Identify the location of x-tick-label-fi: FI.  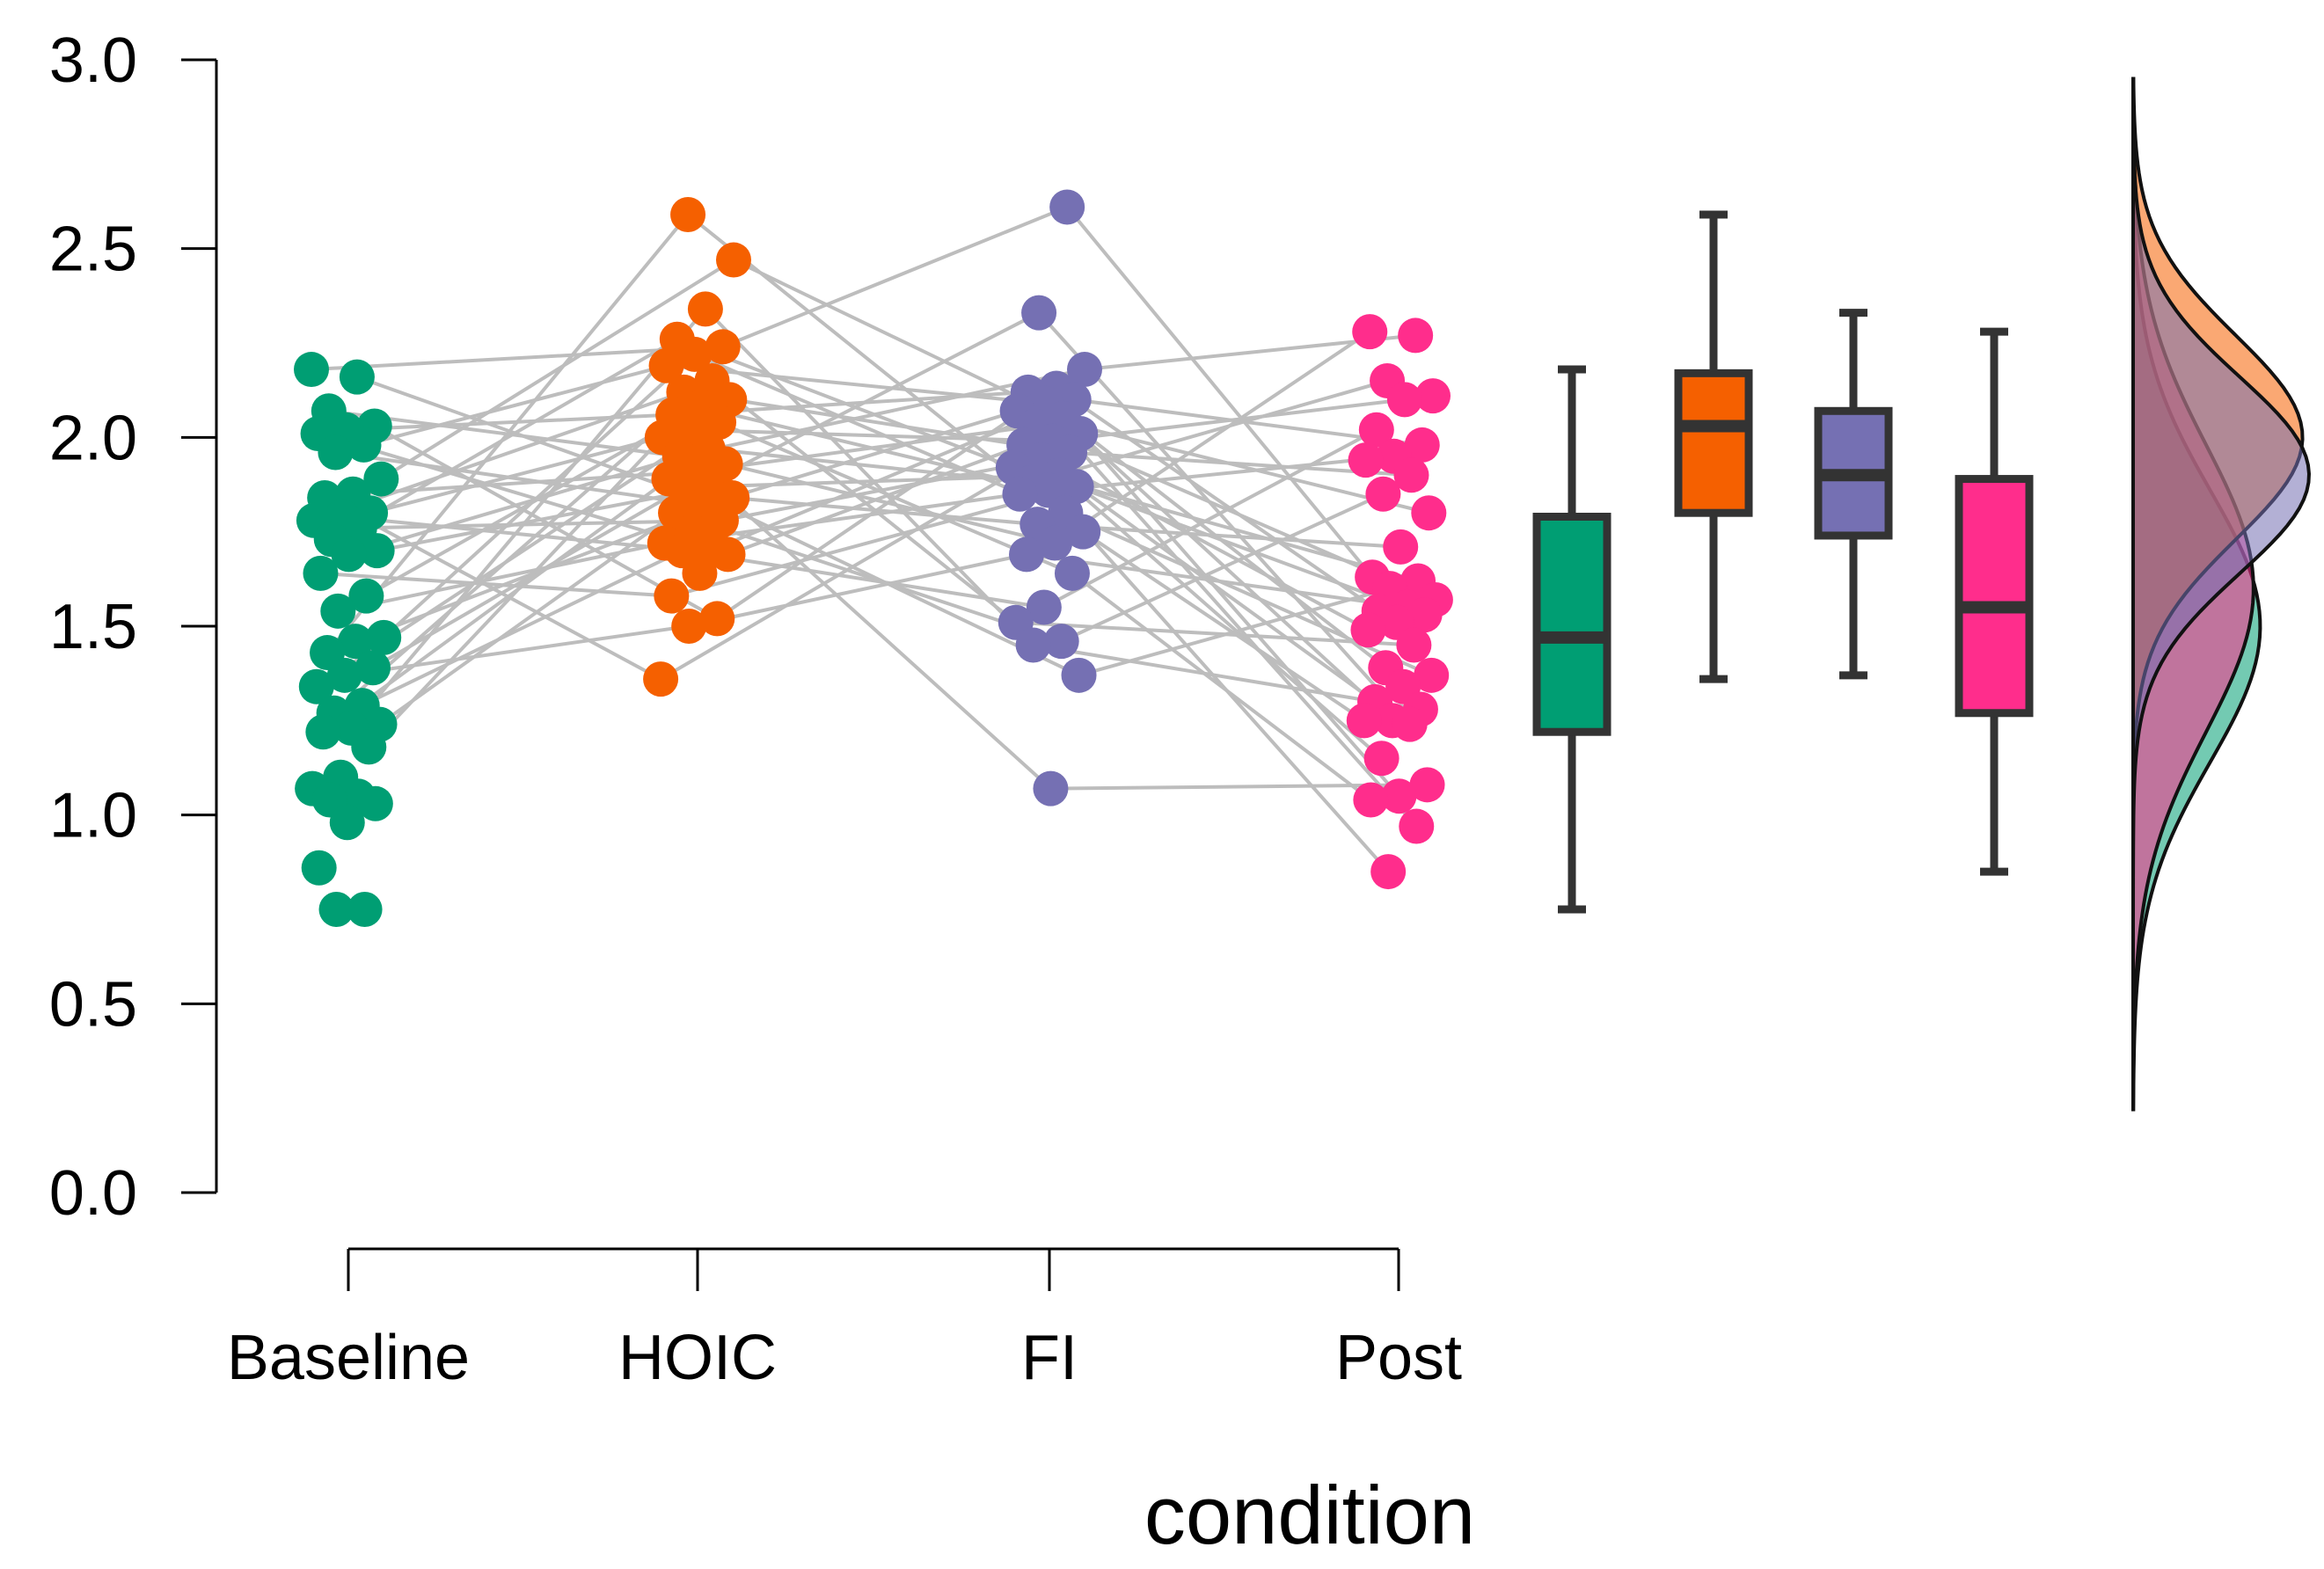
(1049, 1358).